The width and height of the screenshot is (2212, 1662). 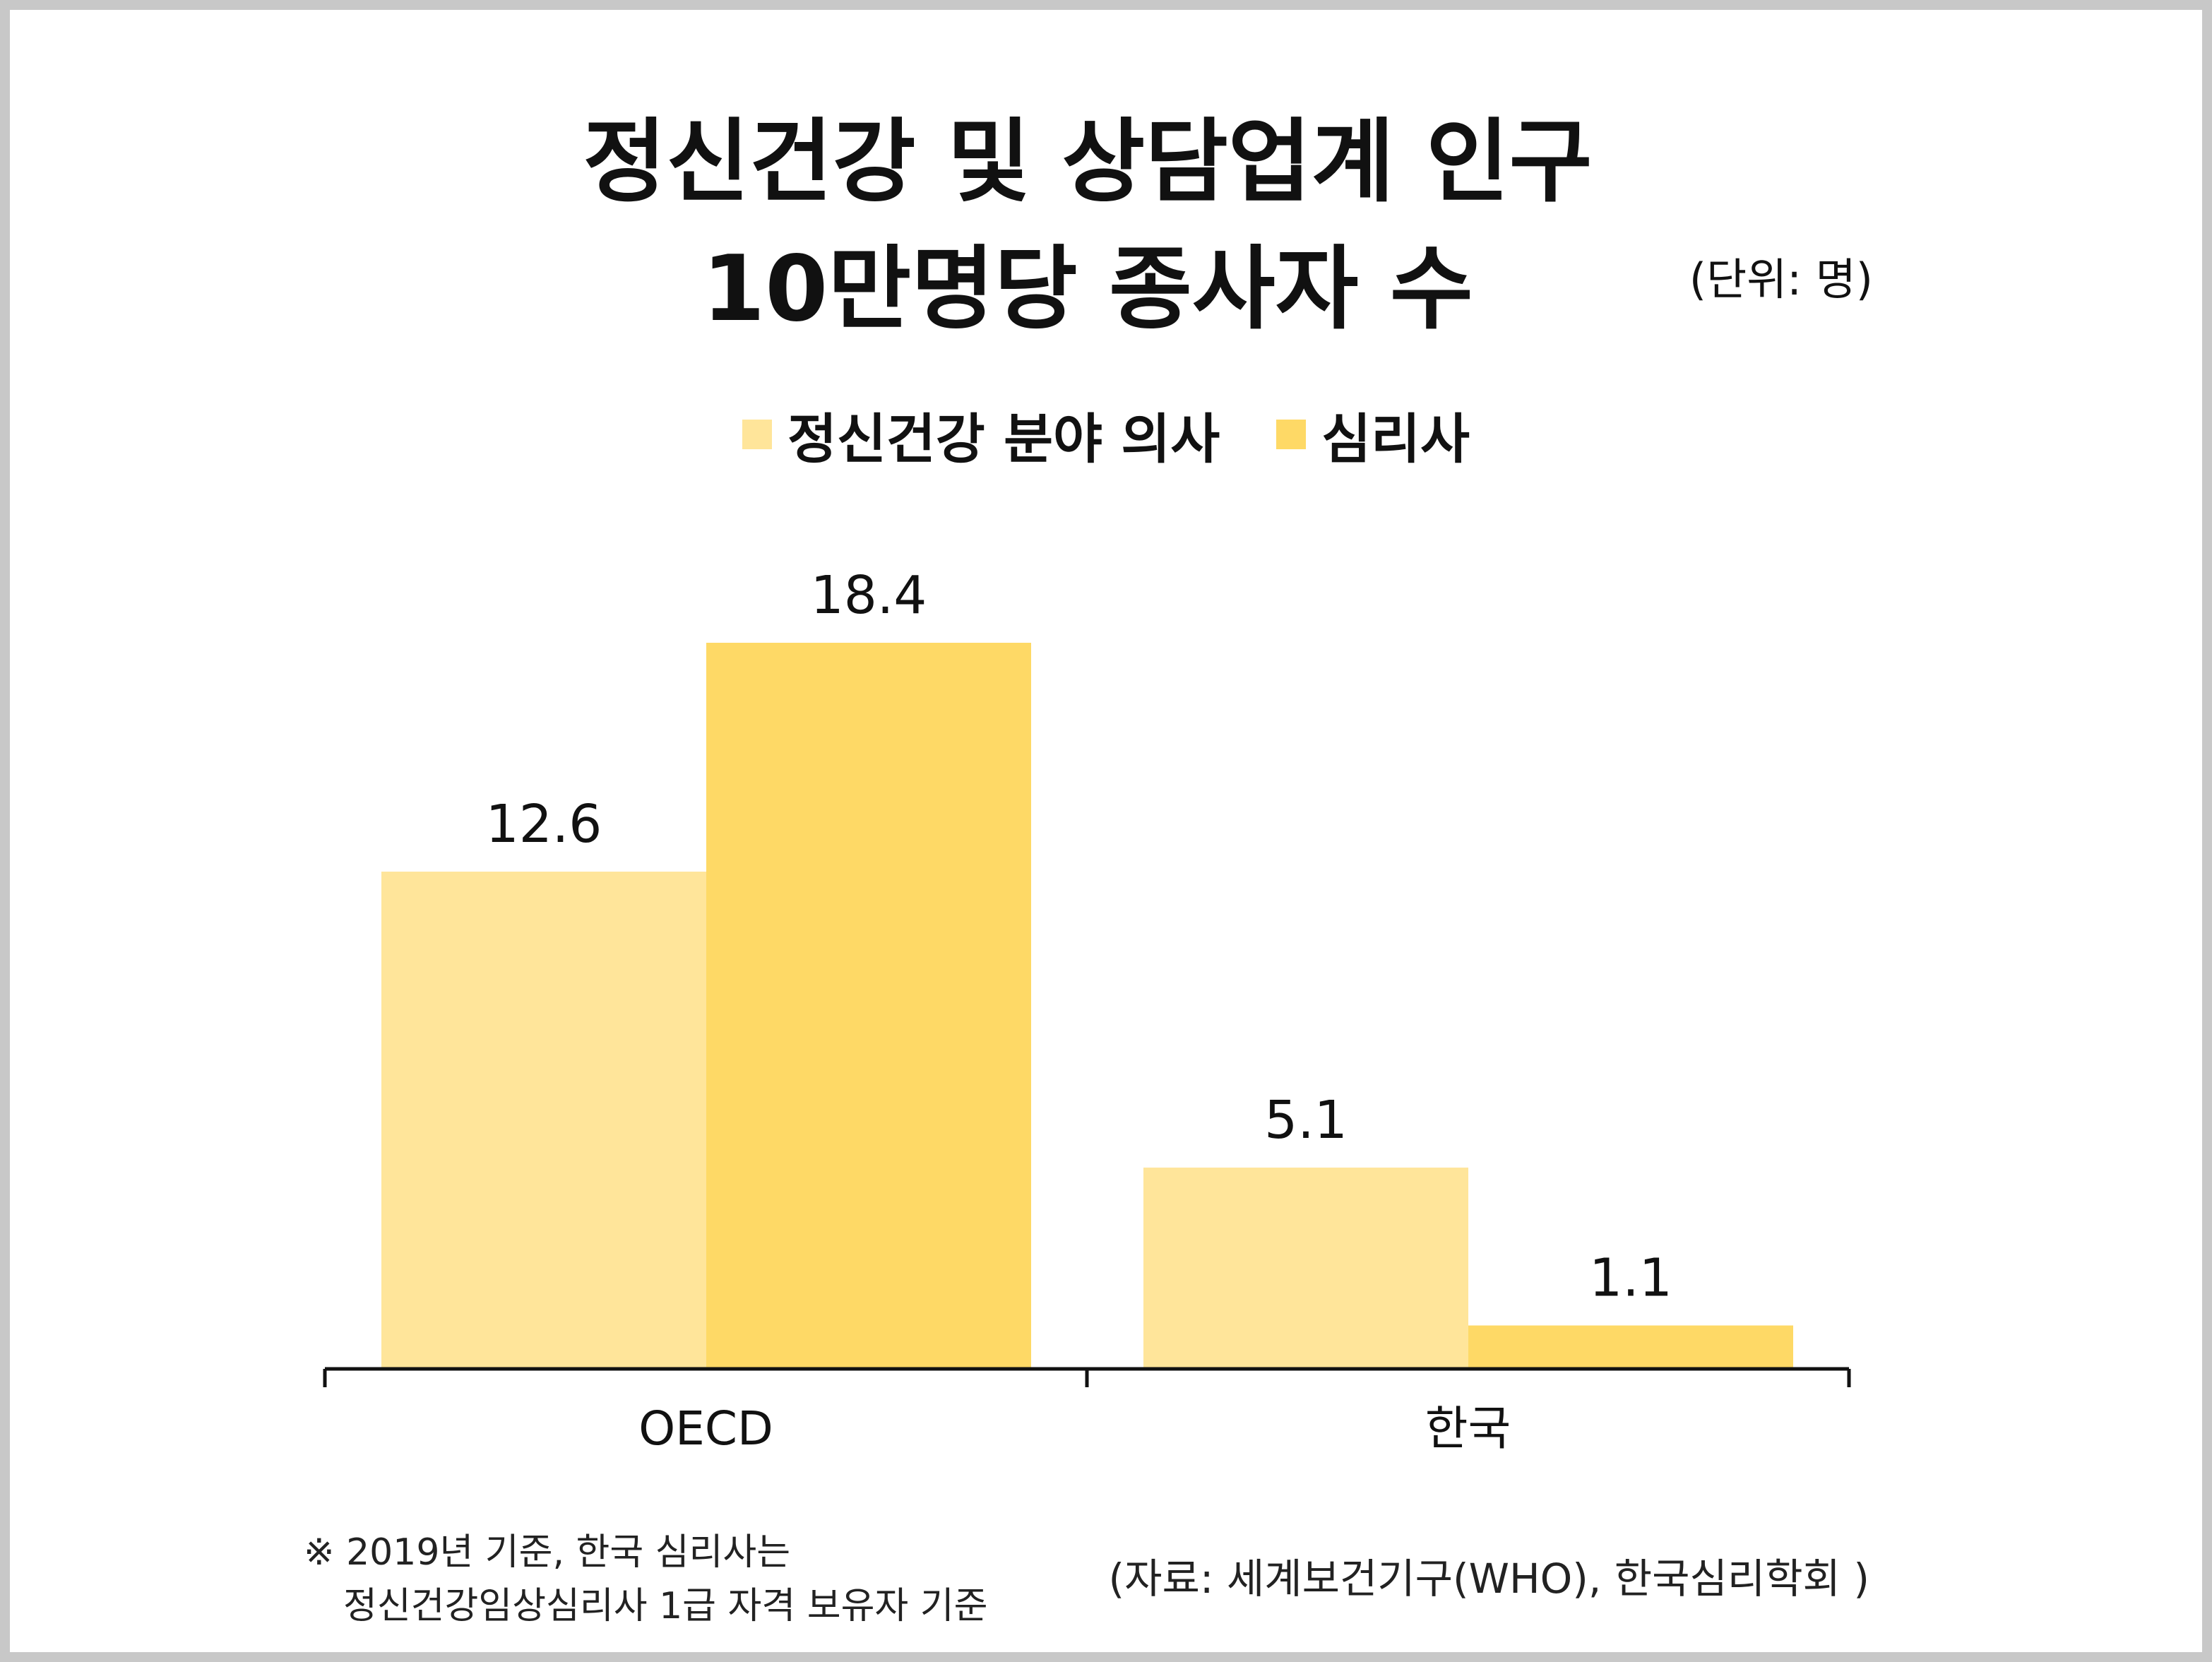 What do you see at coordinates (1306, 1120) in the screenshot?
I see `bar-value-label-1-0: 5.1` at bounding box center [1306, 1120].